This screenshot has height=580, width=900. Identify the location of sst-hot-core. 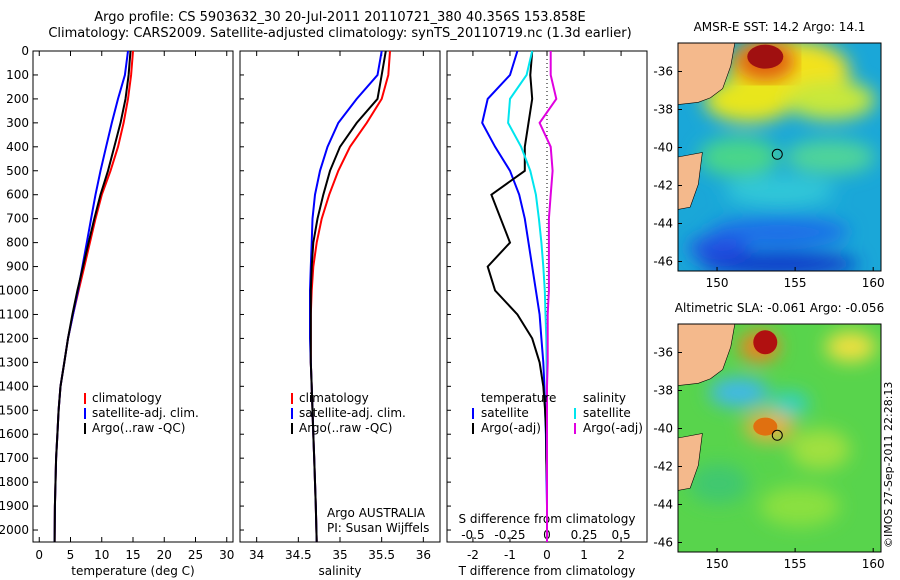
(765, 56).